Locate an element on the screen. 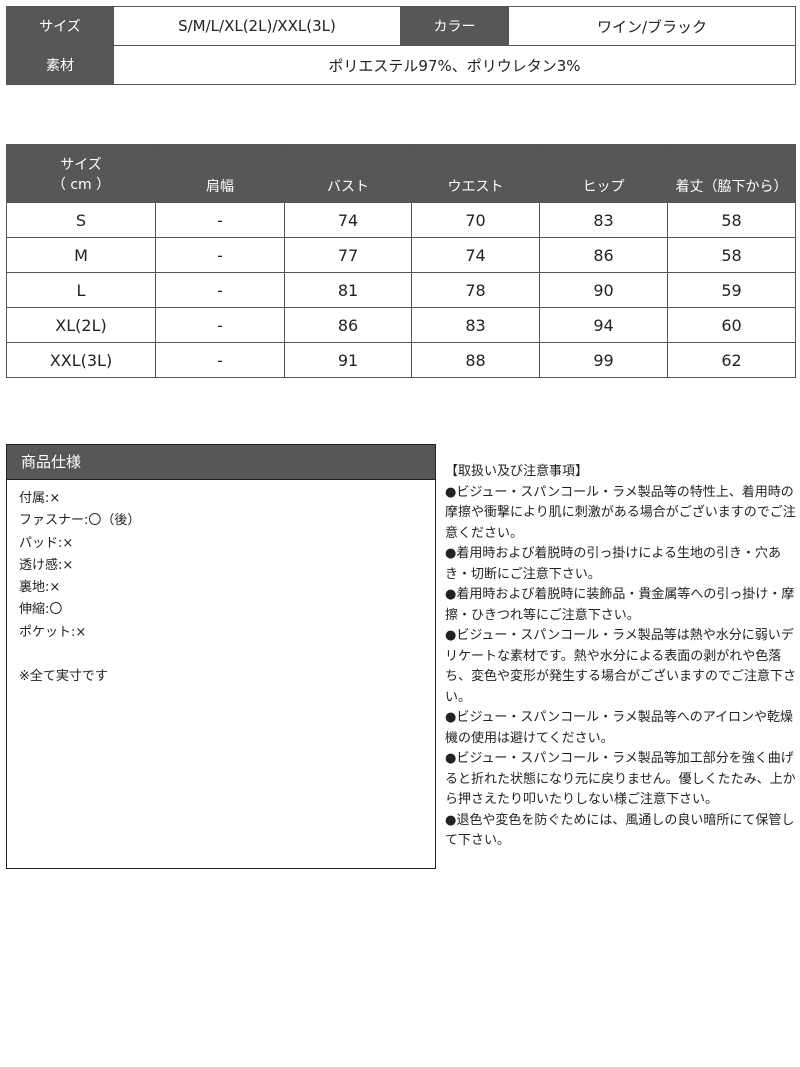 The height and width of the screenshot is (1067, 800). size-header: ヒップ is located at coordinates (603, 173).